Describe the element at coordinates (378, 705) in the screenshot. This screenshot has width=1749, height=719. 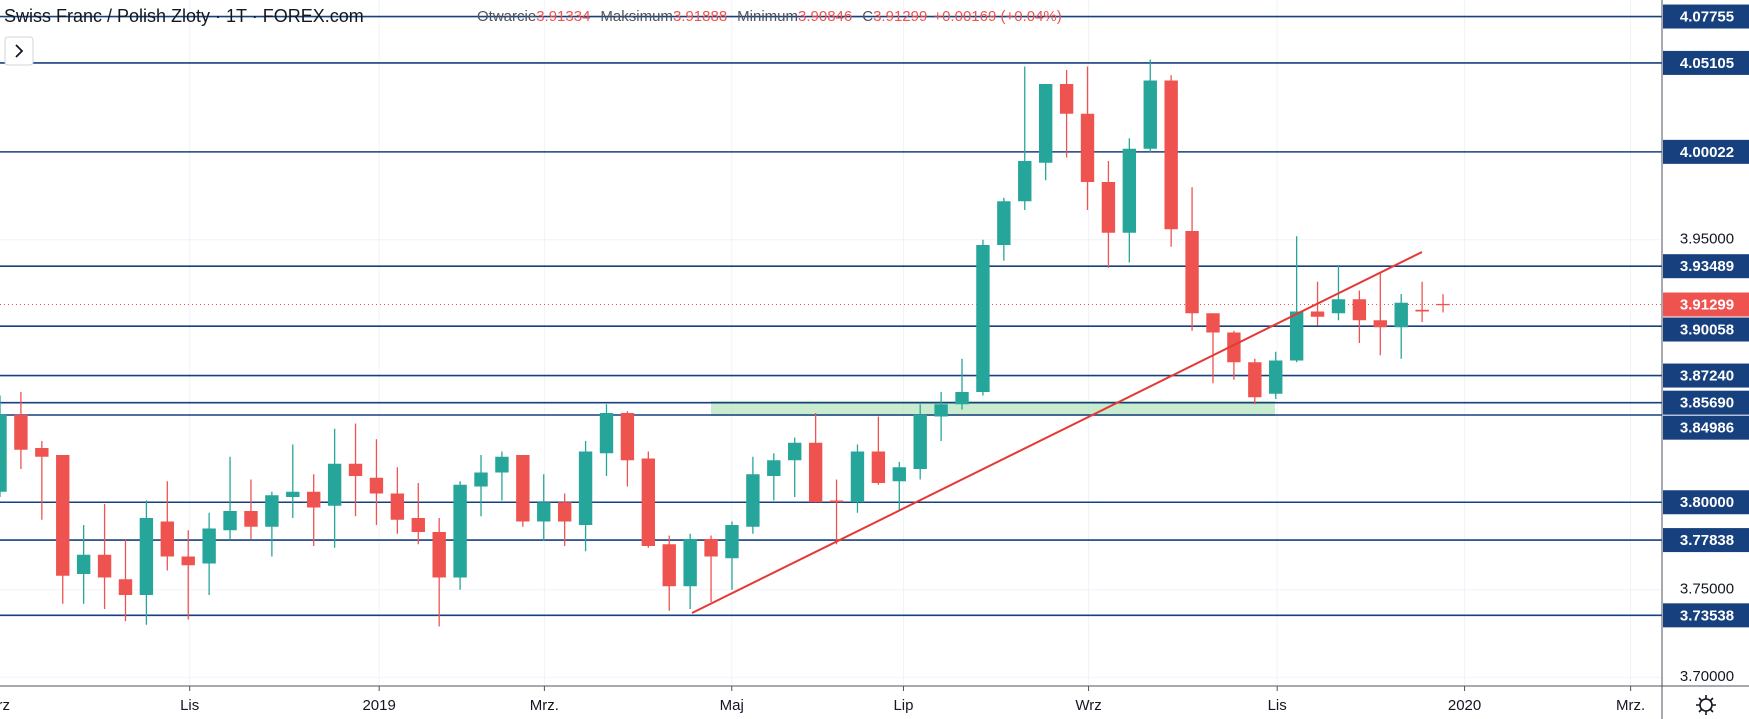
I see `x-tick-label: 2019` at that location.